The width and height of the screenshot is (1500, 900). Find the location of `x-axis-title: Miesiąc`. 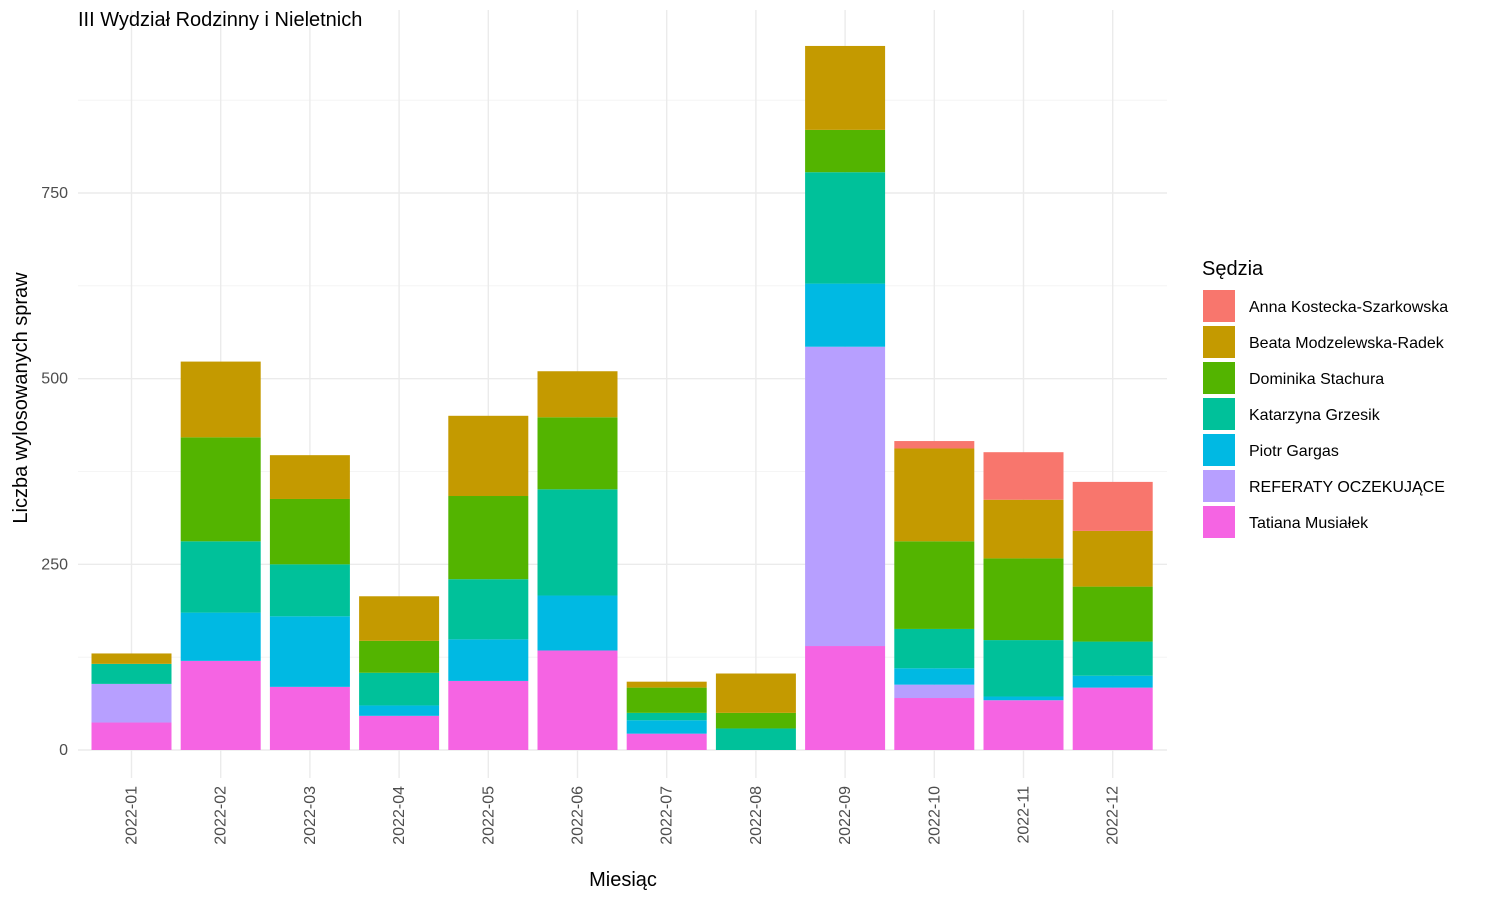

x-axis-title: Miesiąc is located at coordinates (623, 880).